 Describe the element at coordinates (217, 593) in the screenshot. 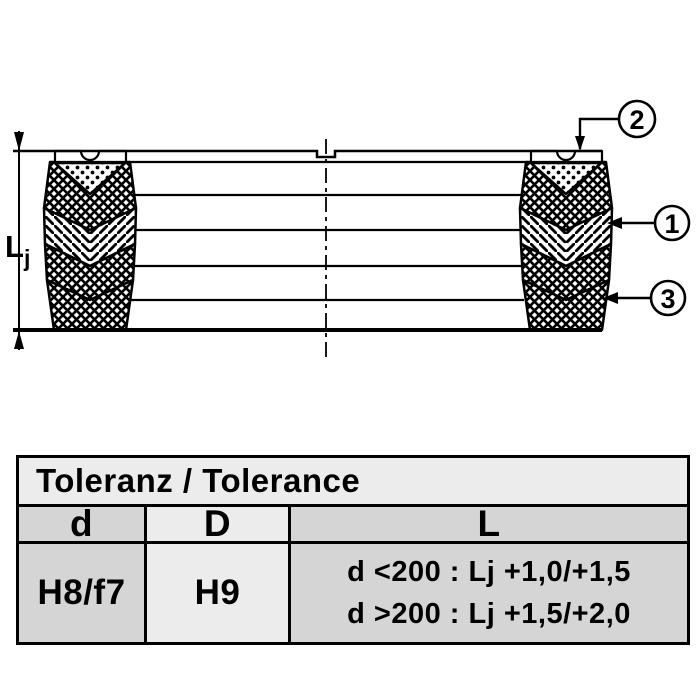

I see `value-D-tolerance: H9` at that location.